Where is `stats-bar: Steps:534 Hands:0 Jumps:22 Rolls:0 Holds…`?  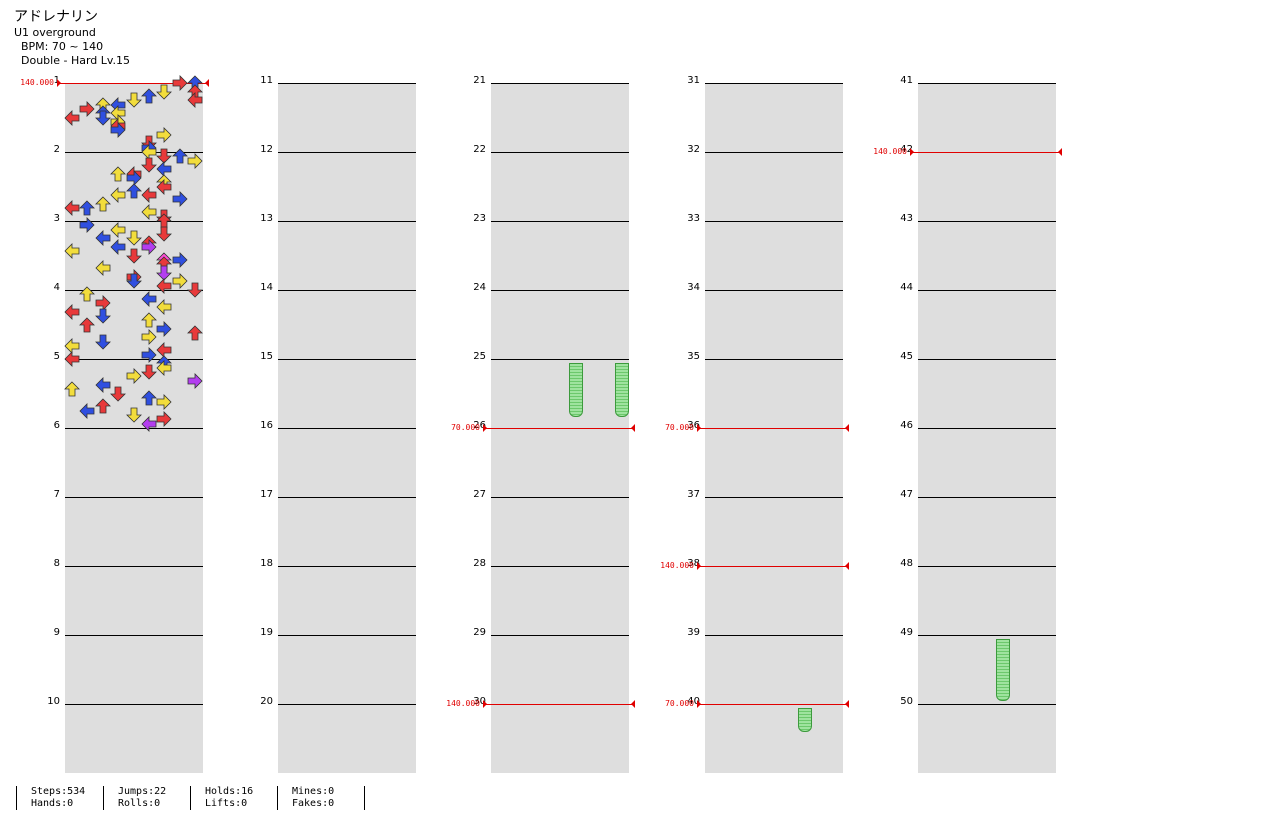 stats-bar: Steps:534 Hands:0 Jumps:22 Rolls:0 Holds… is located at coordinates (190, 798).